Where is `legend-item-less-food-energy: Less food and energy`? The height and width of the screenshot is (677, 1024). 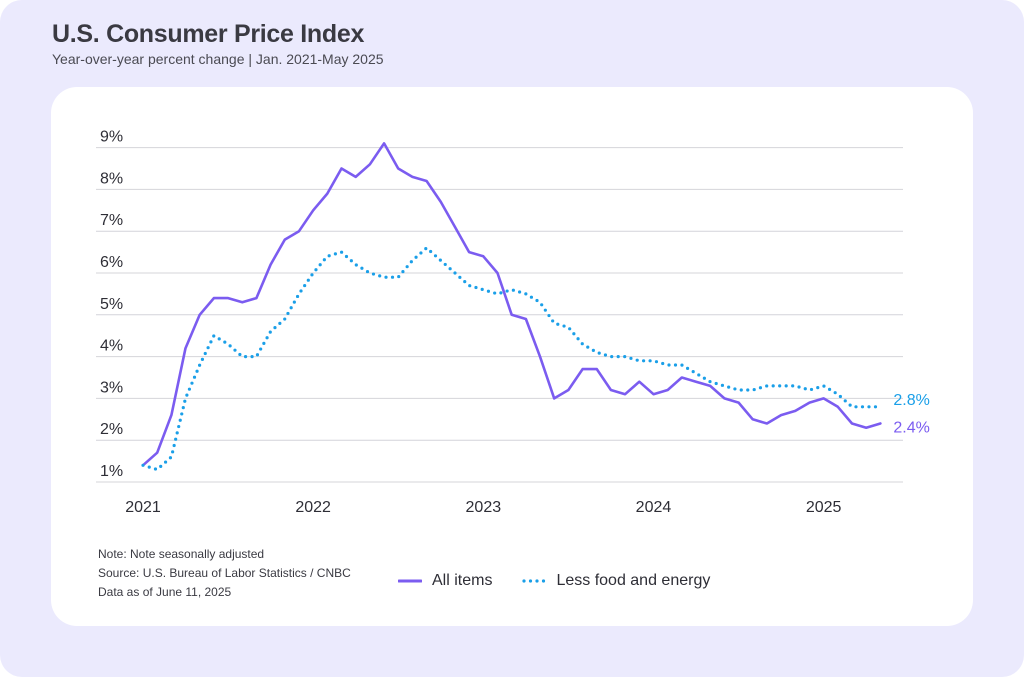 legend-item-less-food-energy: Less food and energy is located at coordinates (616, 581).